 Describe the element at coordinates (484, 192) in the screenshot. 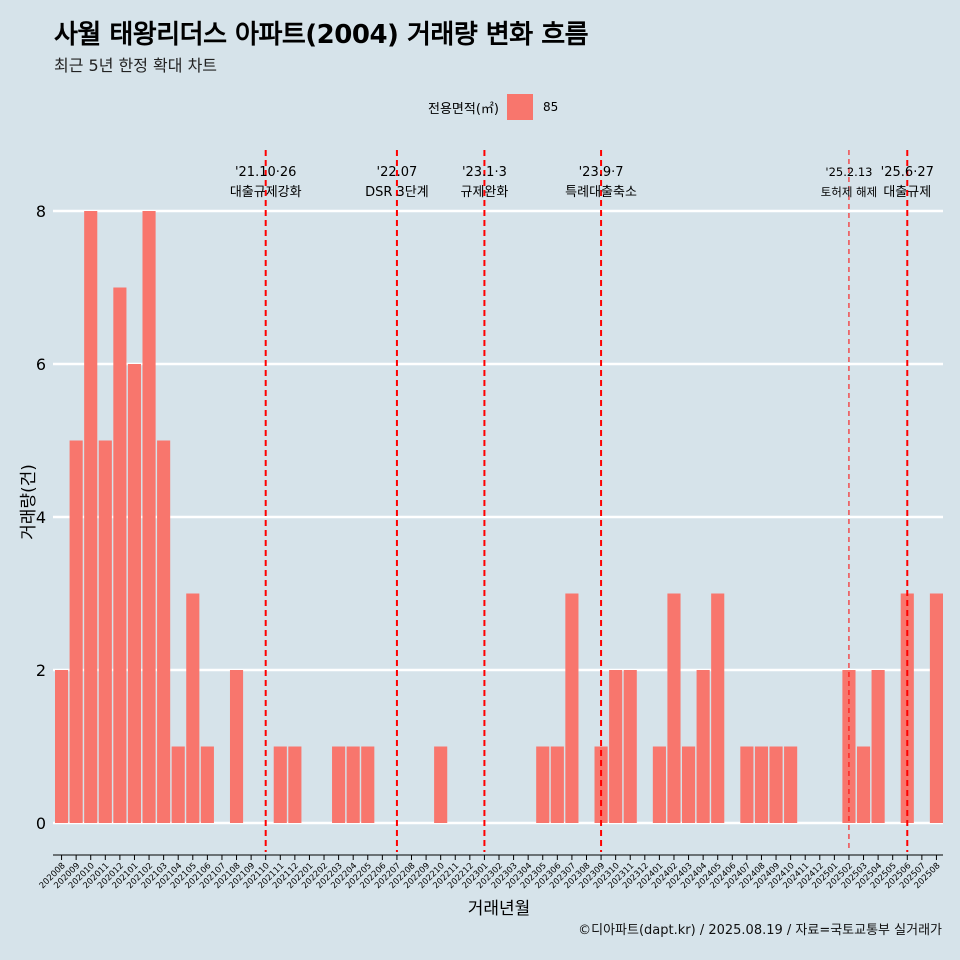

I see `event-name-label: 규제완화` at that location.